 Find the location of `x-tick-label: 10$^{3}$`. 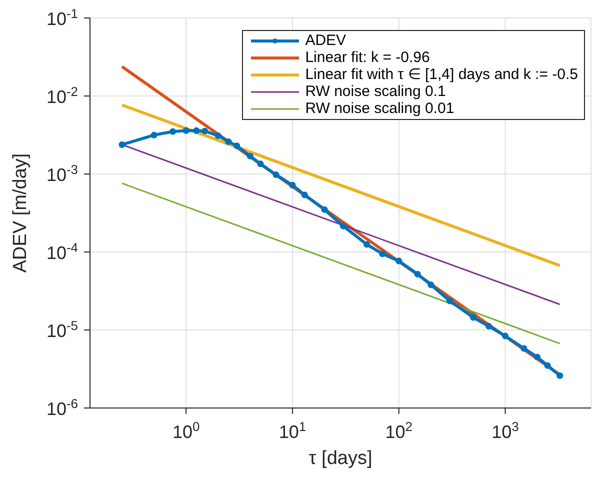

x-tick-label: 10$^{3}$ is located at coordinates (505, 430).